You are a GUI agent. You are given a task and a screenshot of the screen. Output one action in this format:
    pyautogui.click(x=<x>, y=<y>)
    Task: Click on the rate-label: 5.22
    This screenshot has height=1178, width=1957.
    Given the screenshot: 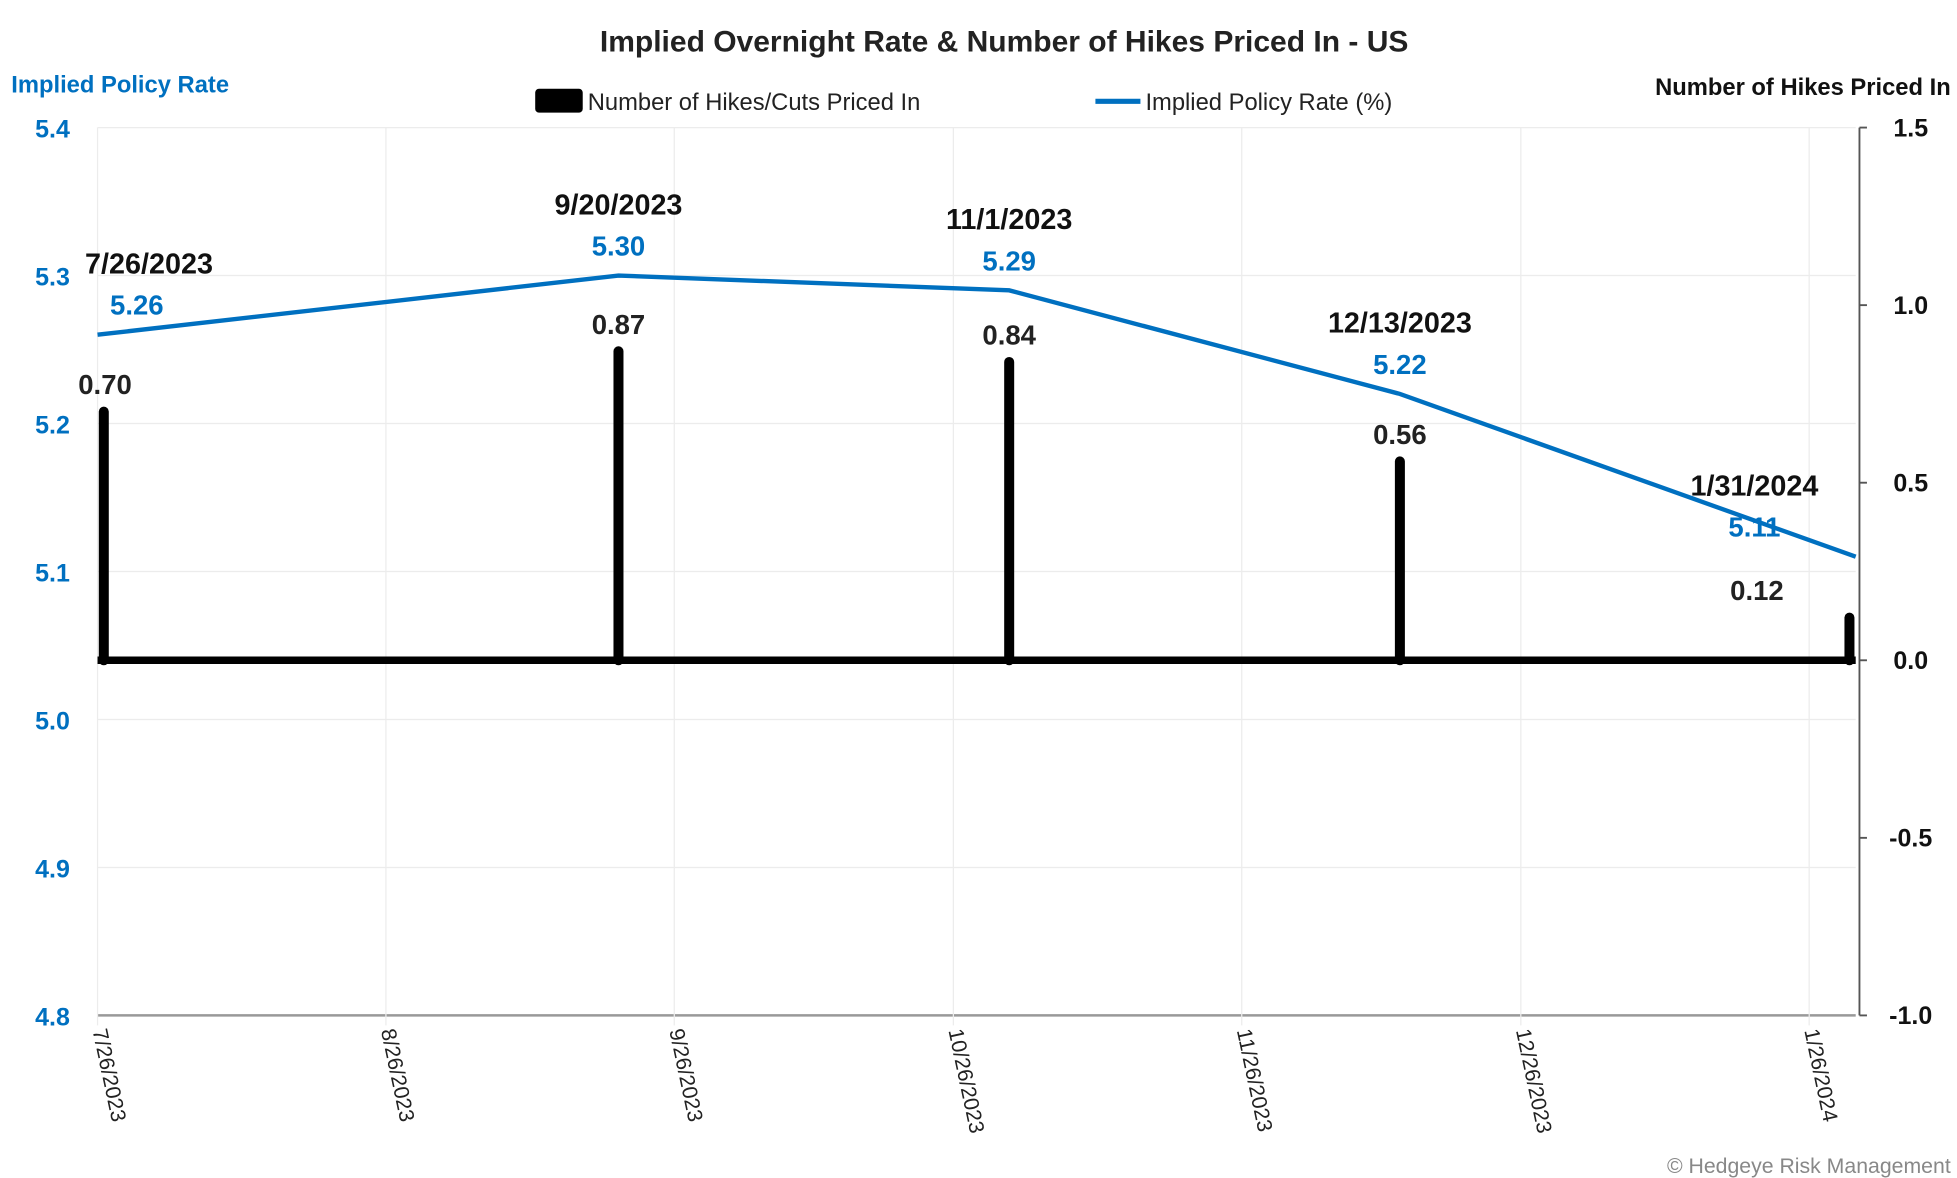 What is the action you would take?
    pyautogui.click(x=1400, y=364)
    